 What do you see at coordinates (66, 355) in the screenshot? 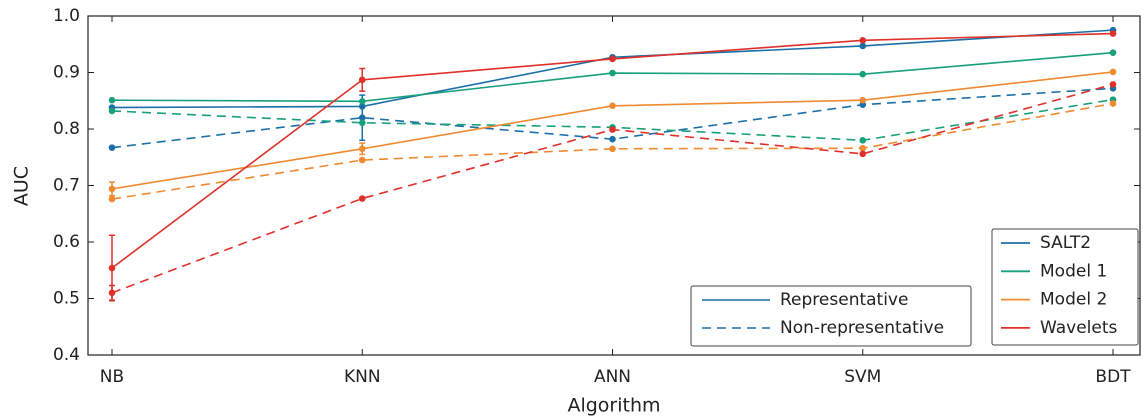
I see `y-tick-label: 0.4` at bounding box center [66, 355].